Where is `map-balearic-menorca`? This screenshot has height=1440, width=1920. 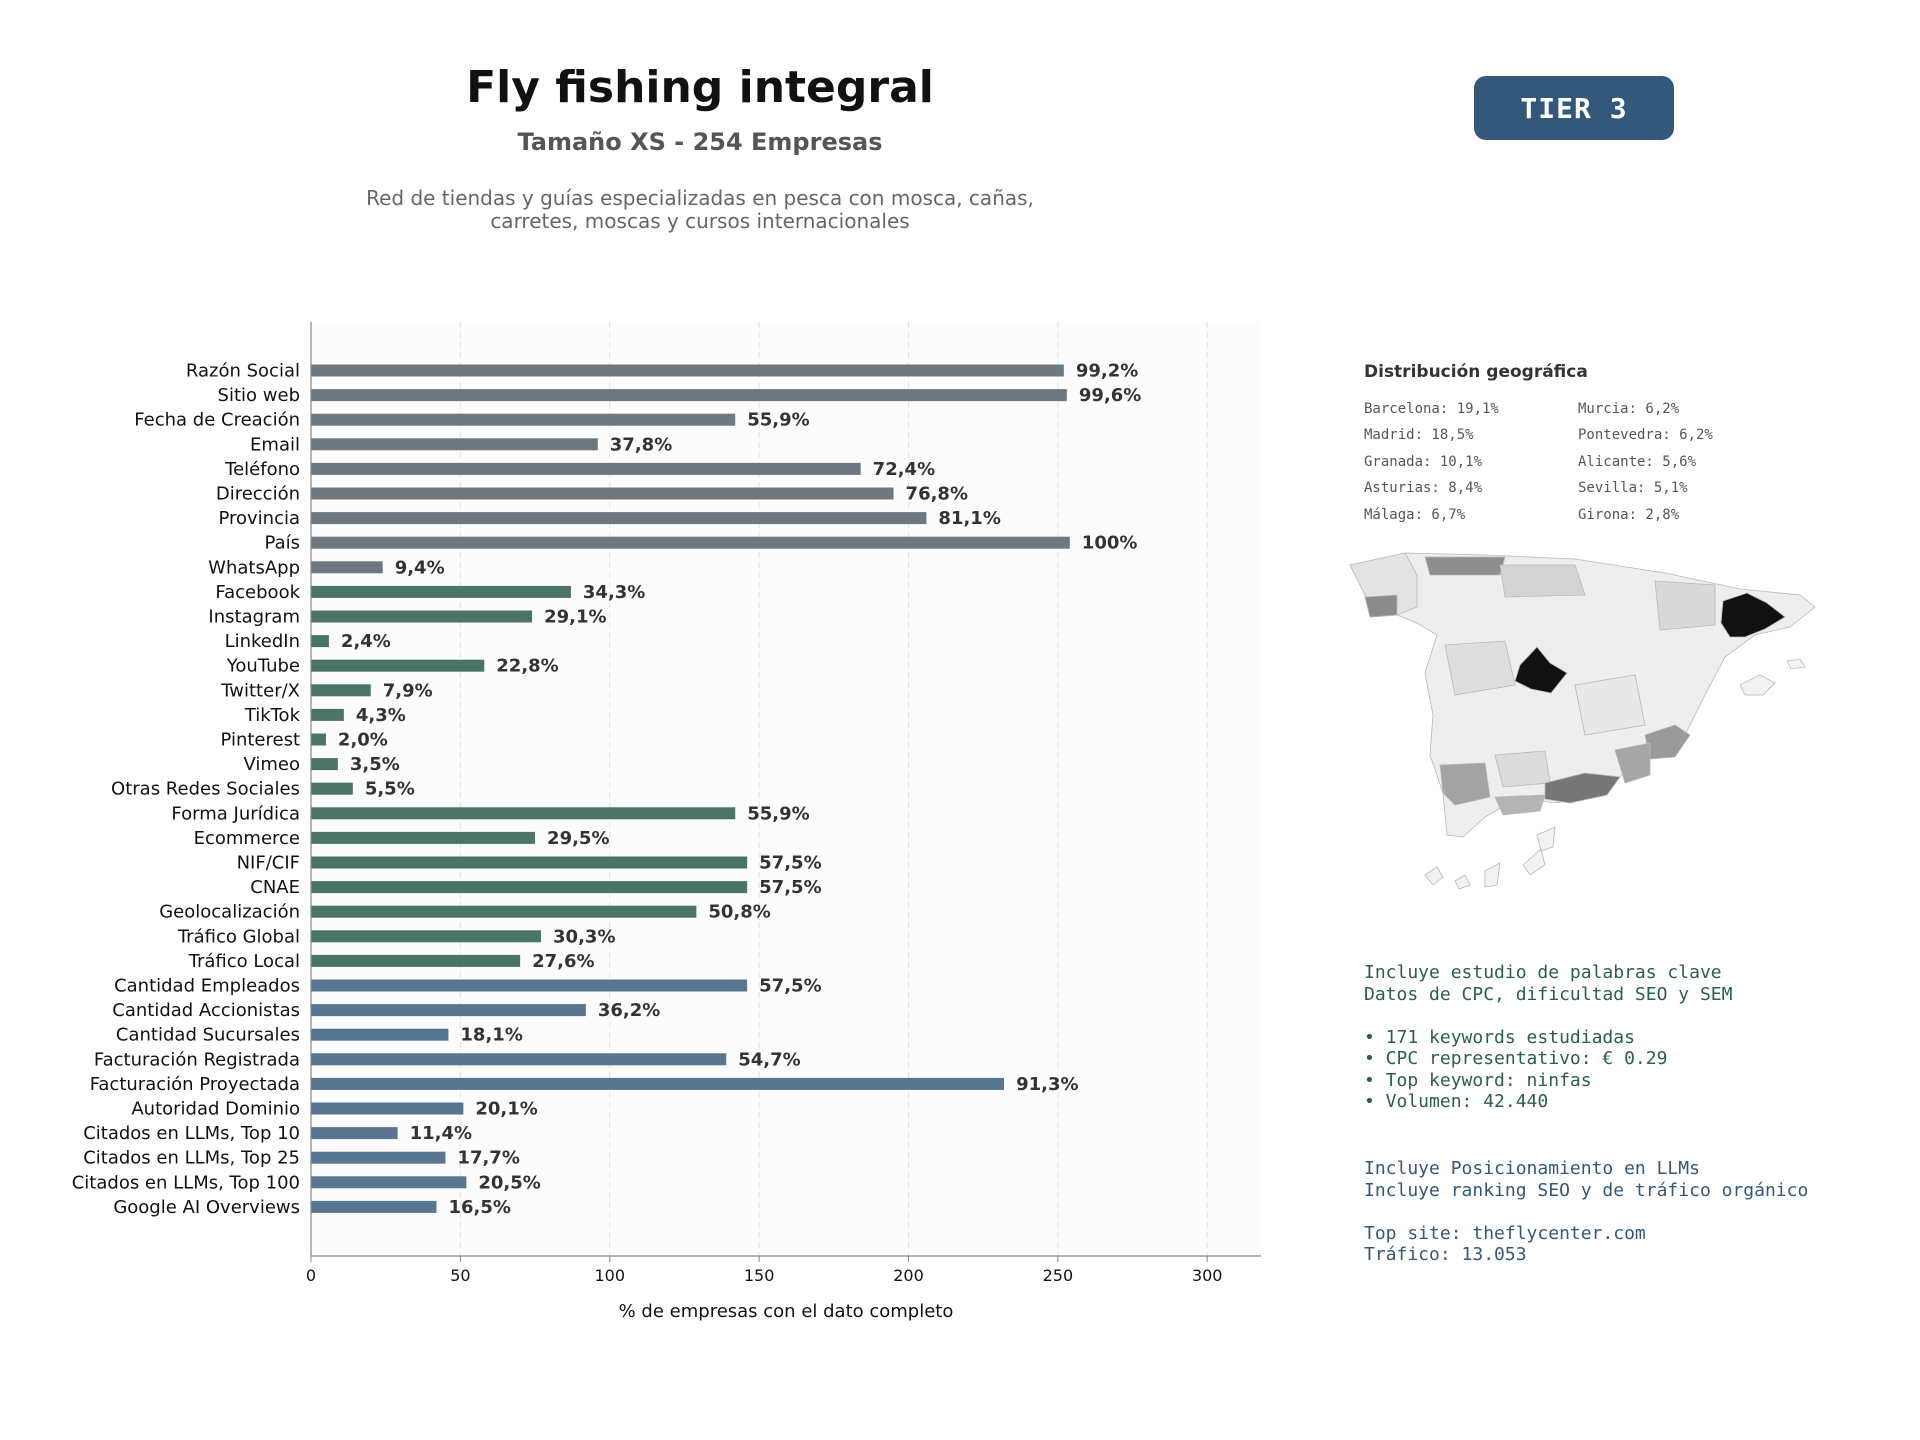 map-balearic-menorca is located at coordinates (1796, 664).